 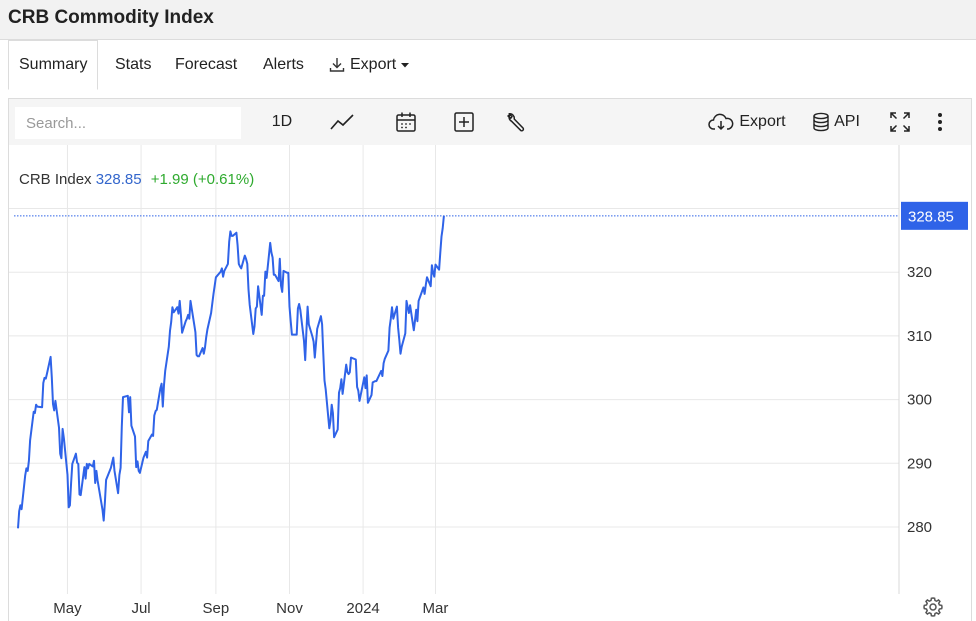 What do you see at coordinates (488, 20) in the screenshot?
I see `title-bar: CRB Commodity Index` at bounding box center [488, 20].